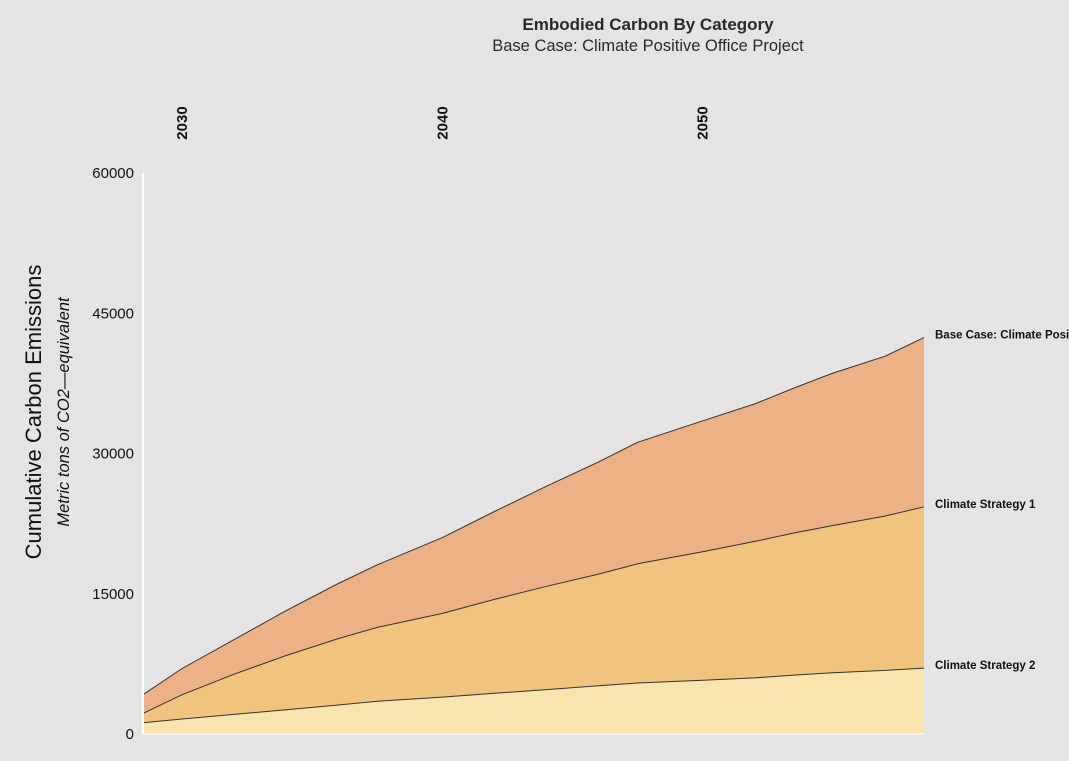 The image size is (1069, 761). What do you see at coordinates (113, 454) in the screenshot?
I see `y-tick-label: 30000` at bounding box center [113, 454].